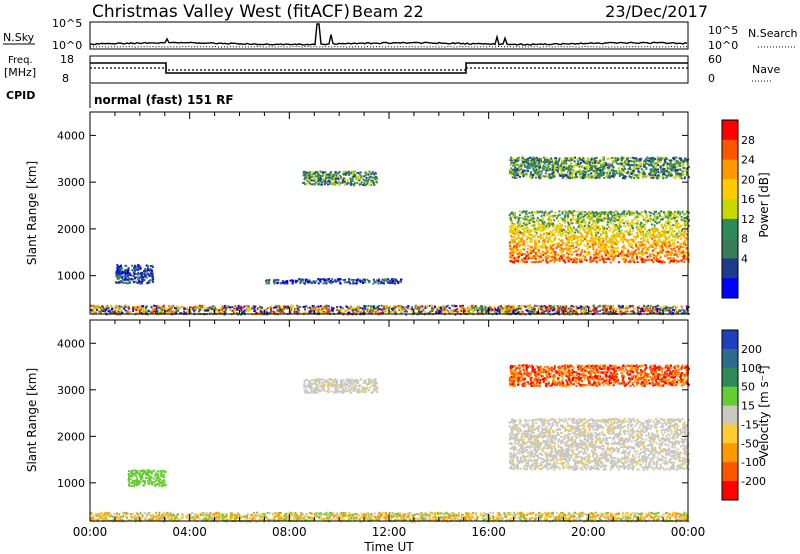  What do you see at coordinates (656, 11) in the screenshot?
I see `date-label: 23/Dec/2017` at bounding box center [656, 11].